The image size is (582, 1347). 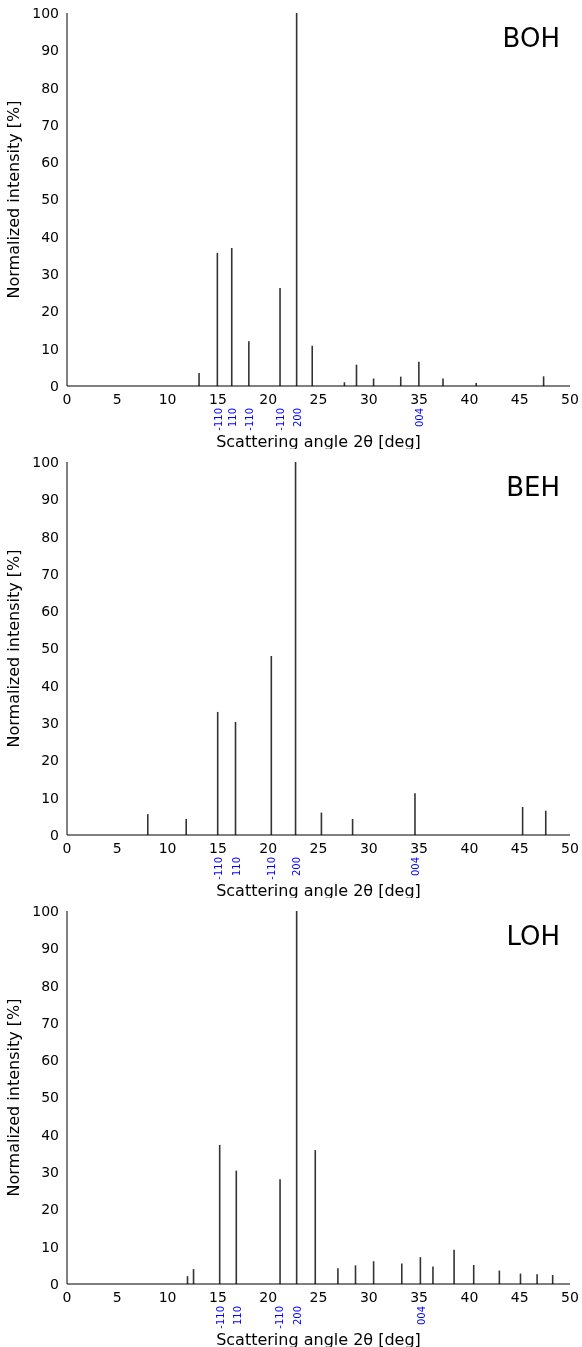 I want to click on chart-title: BOH, so click(x=531, y=38).